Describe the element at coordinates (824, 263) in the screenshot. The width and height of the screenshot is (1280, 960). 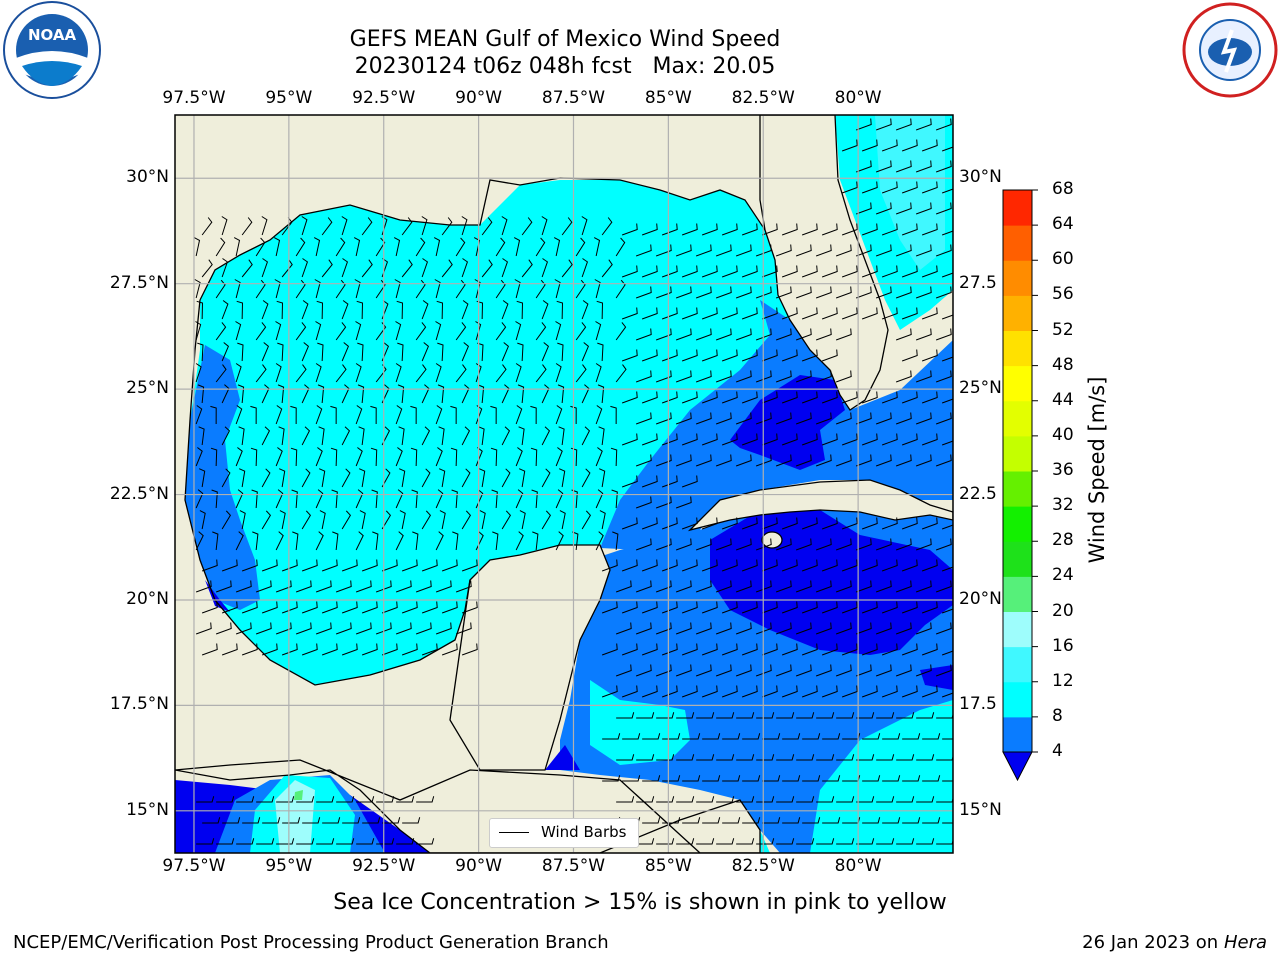
I see `florida-land` at that location.